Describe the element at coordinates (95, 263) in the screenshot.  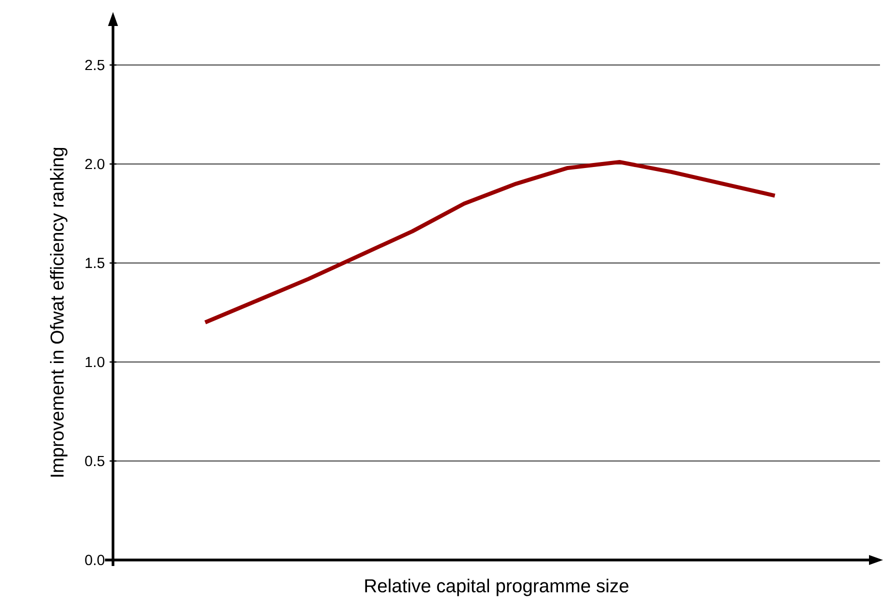
I see `y-tick-label: 1.5` at that location.